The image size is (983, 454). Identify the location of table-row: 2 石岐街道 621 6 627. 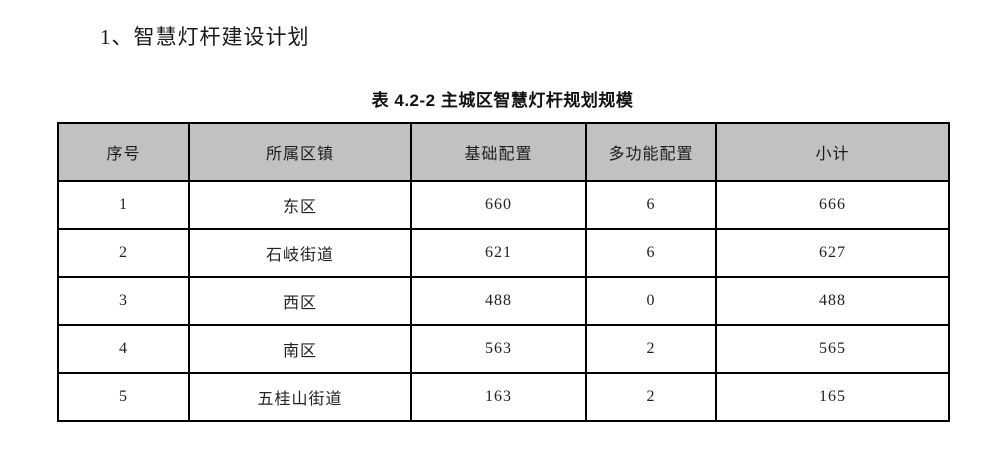
(503, 253).